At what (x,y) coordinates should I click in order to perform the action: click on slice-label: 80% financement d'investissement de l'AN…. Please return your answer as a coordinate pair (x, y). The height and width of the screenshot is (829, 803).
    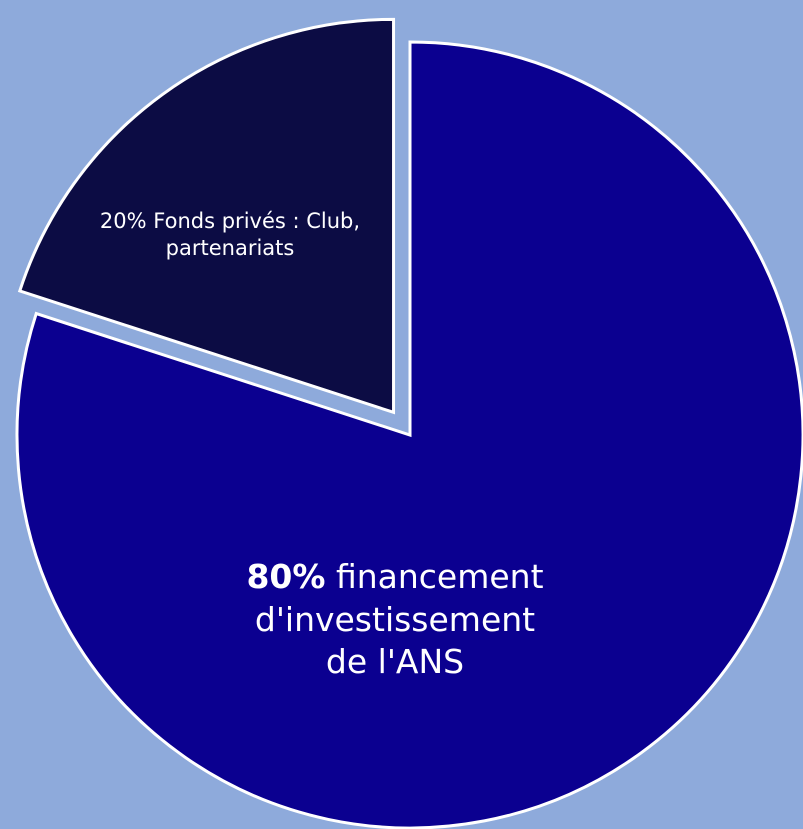
    Looking at the image, I should click on (395, 620).